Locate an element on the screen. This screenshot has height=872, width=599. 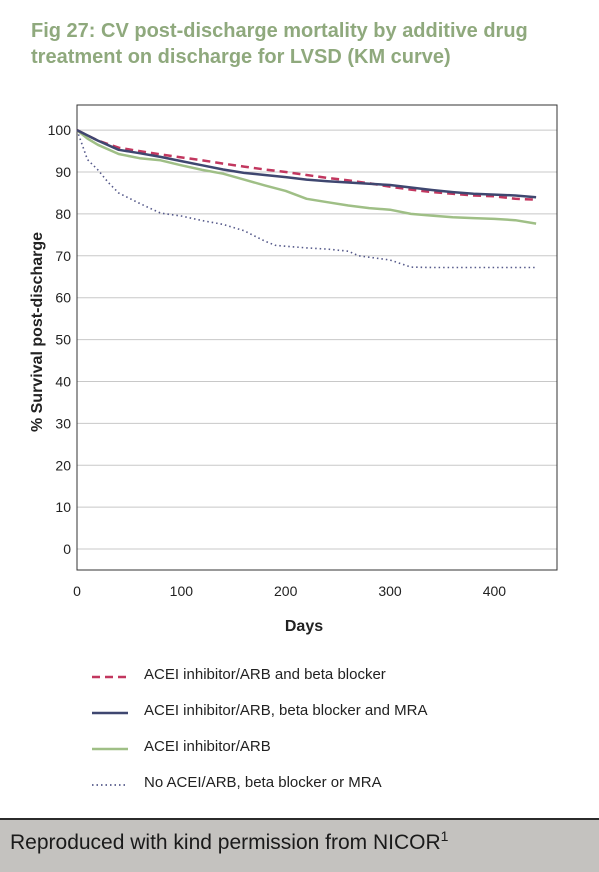
y-axis-label: % Survival post-discharge is located at coordinates (37, 332).